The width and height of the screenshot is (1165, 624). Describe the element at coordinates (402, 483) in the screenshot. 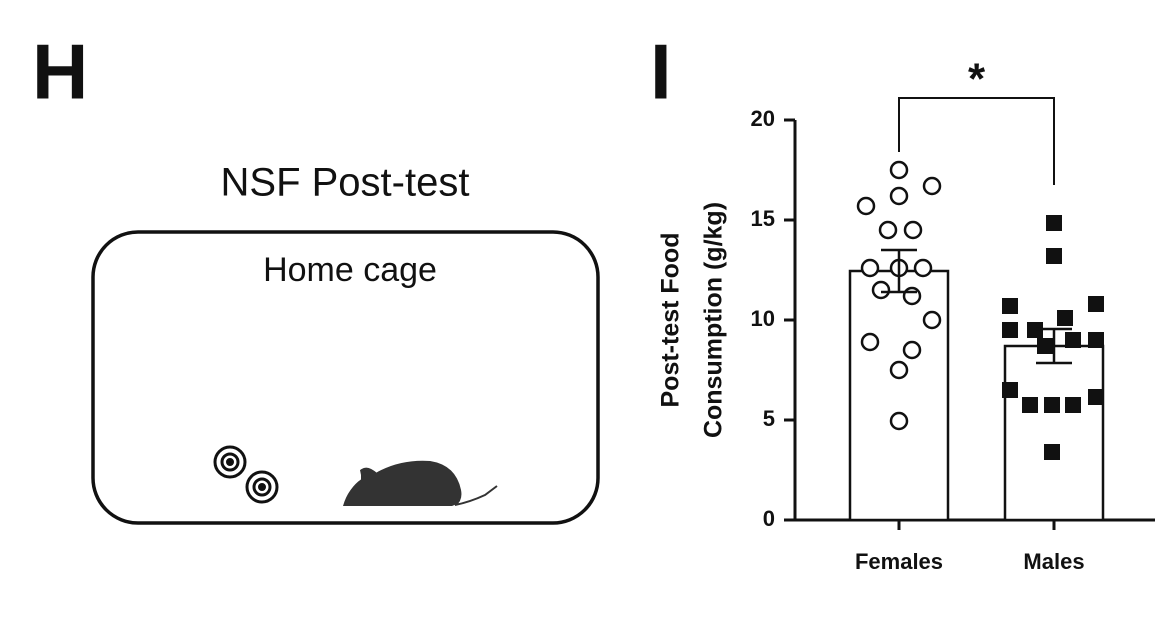

I see `mouse` at that location.